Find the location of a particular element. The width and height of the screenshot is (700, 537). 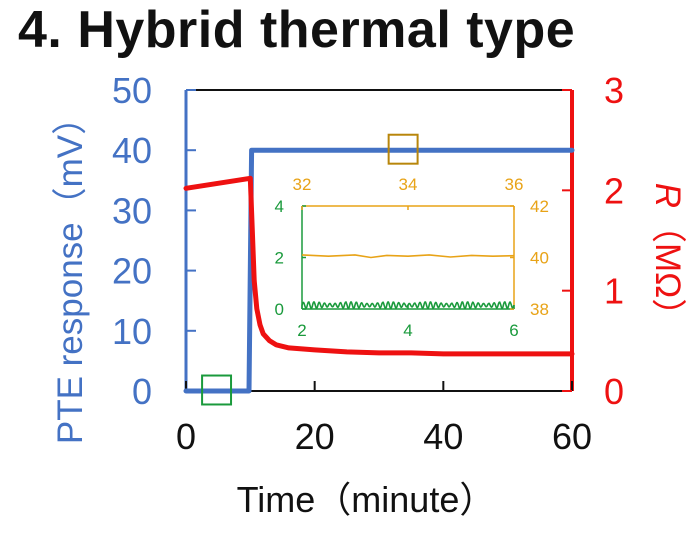

x-tick-label: 0 is located at coordinates (186, 436).